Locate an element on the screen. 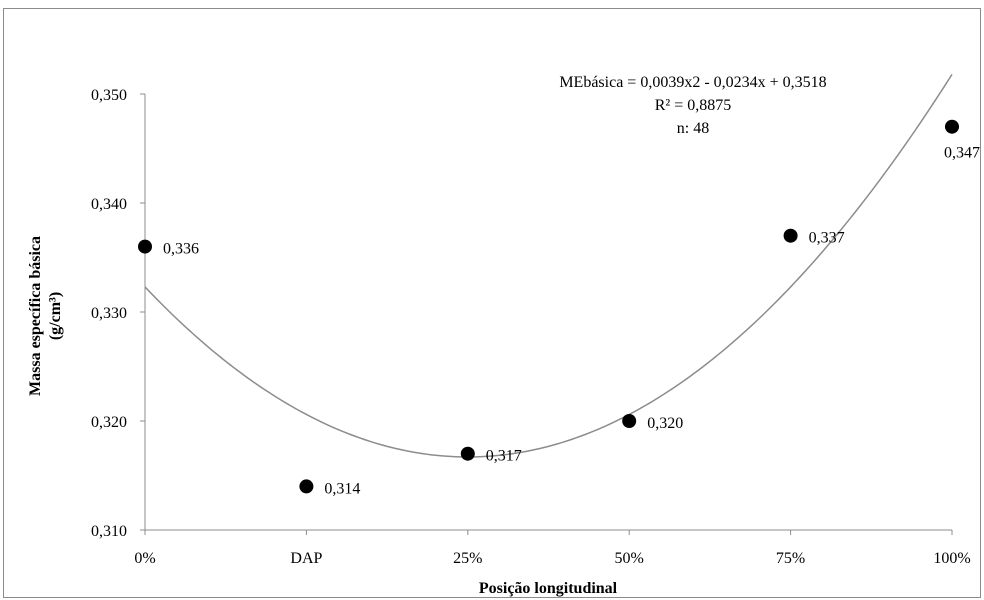 Image resolution: width=984 pixels, height=600 pixels. r-squared-label: R² = 0,8875 is located at coordinates (693, 105).